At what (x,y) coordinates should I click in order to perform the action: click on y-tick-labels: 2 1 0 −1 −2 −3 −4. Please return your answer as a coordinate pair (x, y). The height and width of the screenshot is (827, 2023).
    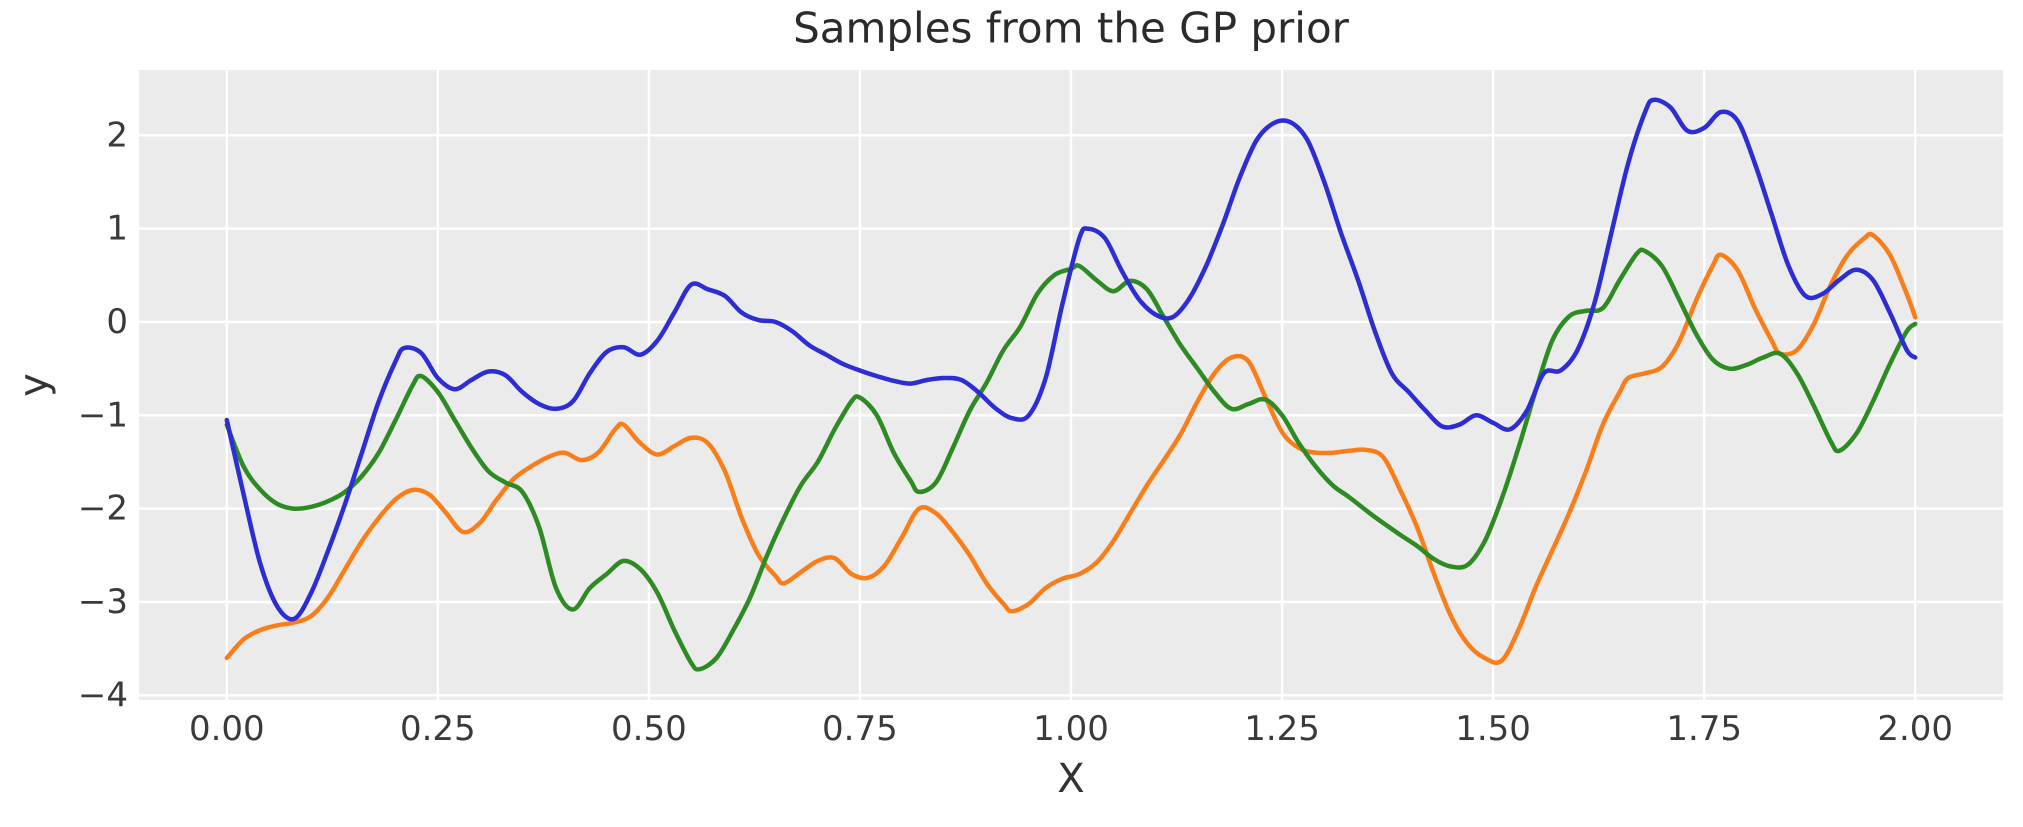
    Looking at the image, I should click on (103, 415).